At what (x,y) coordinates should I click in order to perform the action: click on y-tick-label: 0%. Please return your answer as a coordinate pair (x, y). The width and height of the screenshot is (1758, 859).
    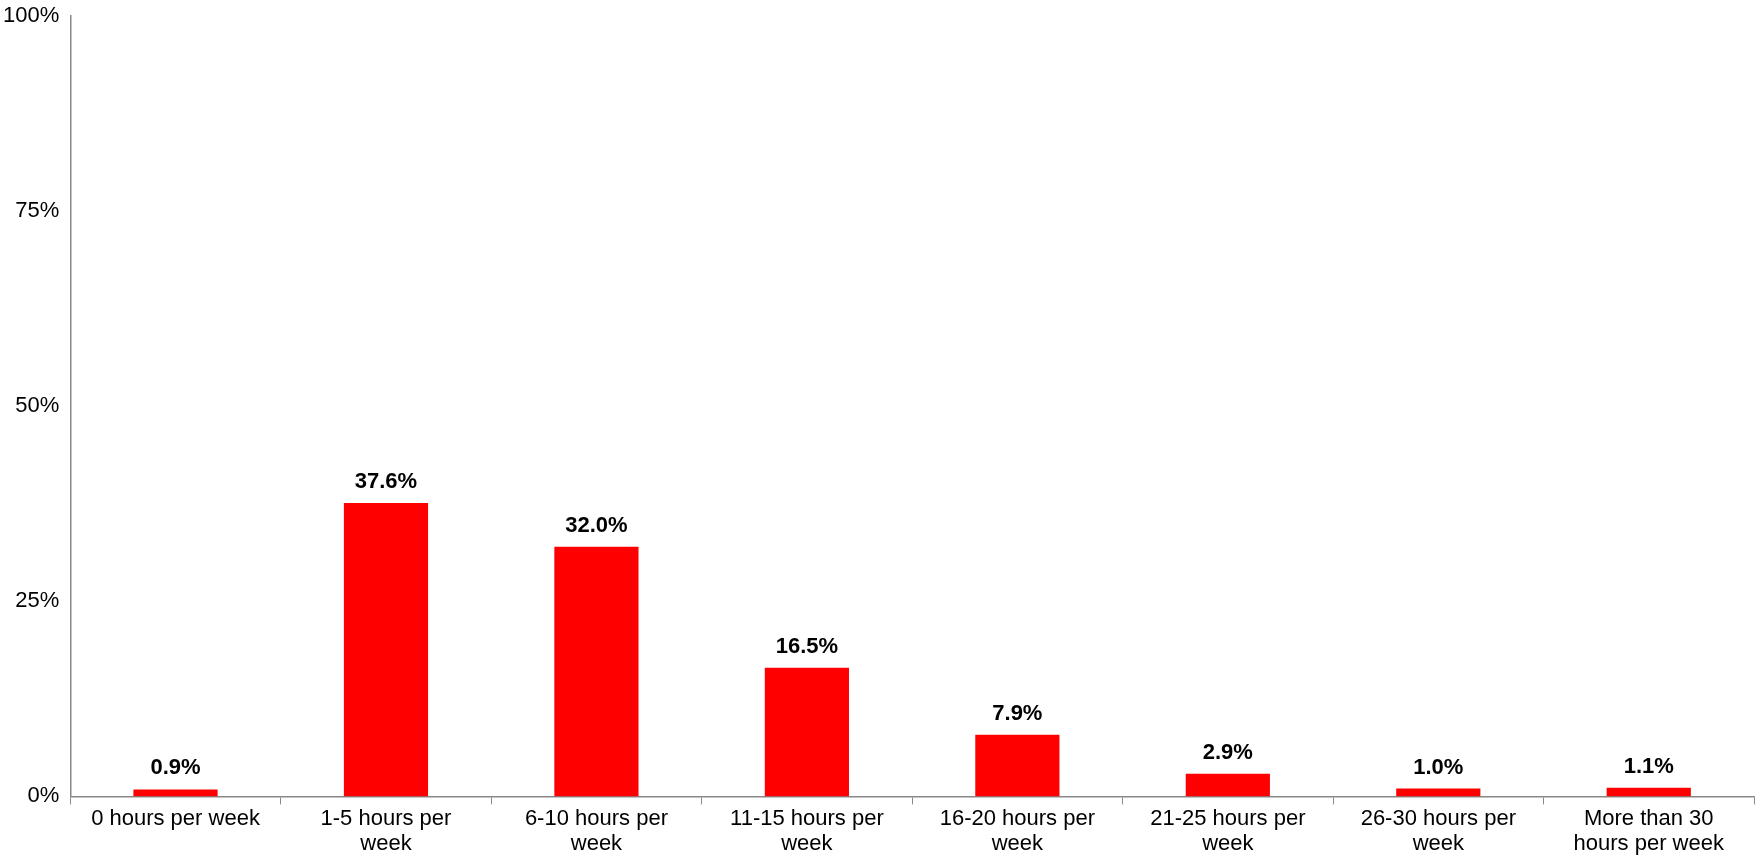
    Looking at the image, I should click on (43, 795).